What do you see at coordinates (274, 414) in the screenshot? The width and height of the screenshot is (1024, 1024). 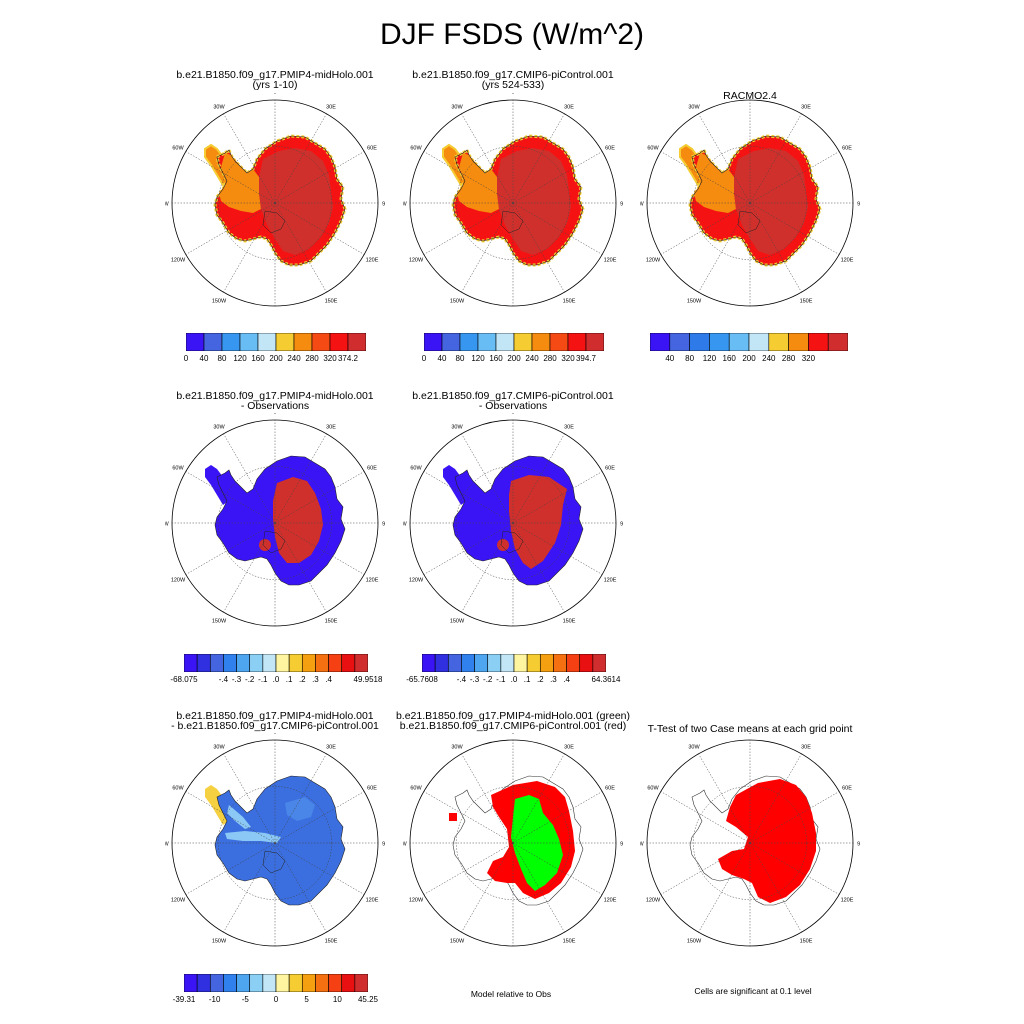 I see `longitude-label: 0` at bounding box center [274, 414].